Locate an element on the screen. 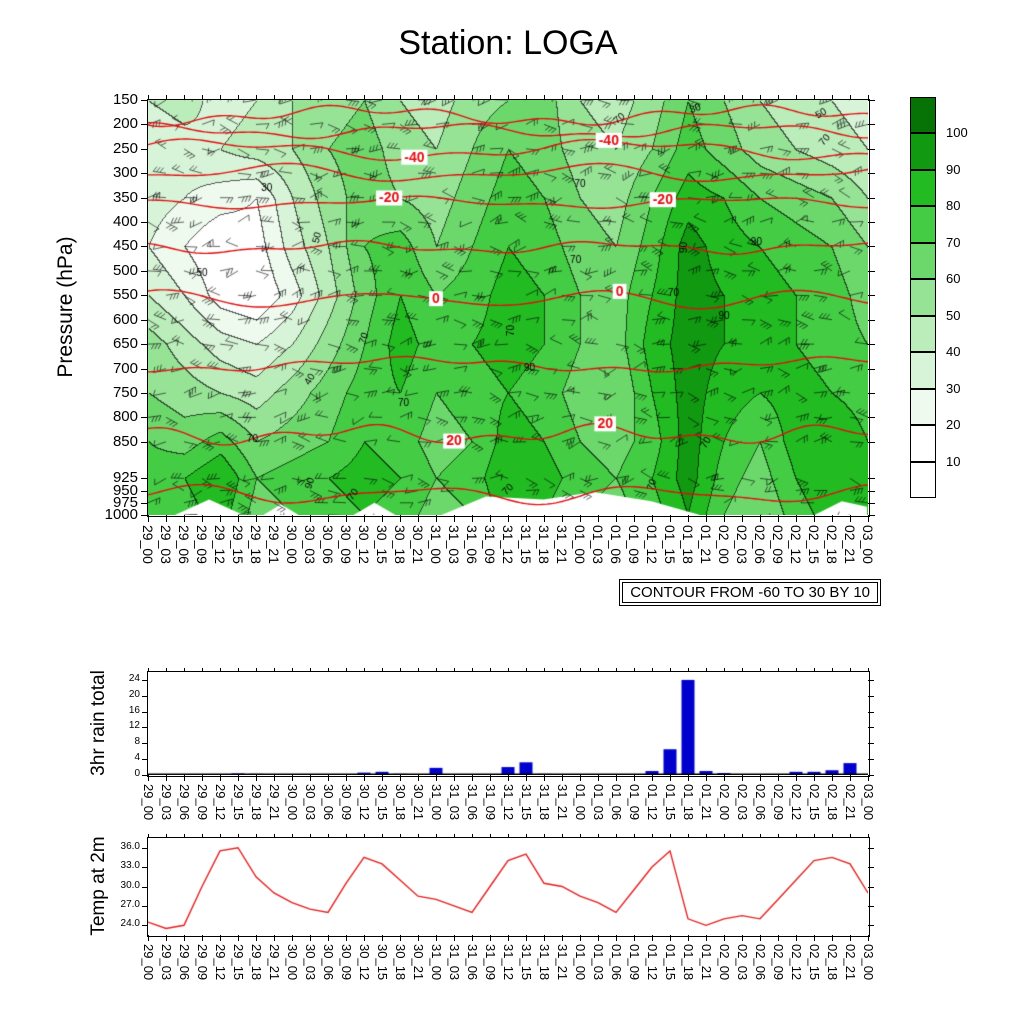 The width and height of the screenshot is (1024, 1024). x-tick-label: 01_00 is located at coordinates (580, 962).